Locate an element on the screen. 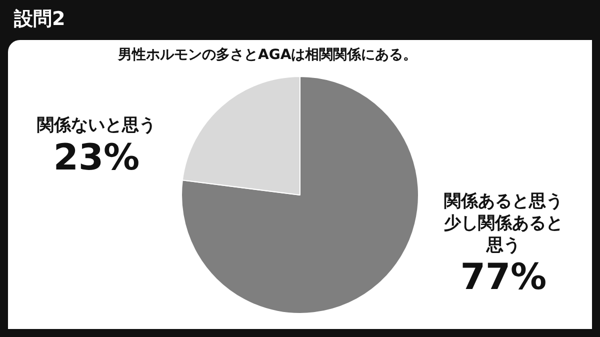  slice-label: 関係あると思う少し関係あると思う is located at coordinates (503, 223).